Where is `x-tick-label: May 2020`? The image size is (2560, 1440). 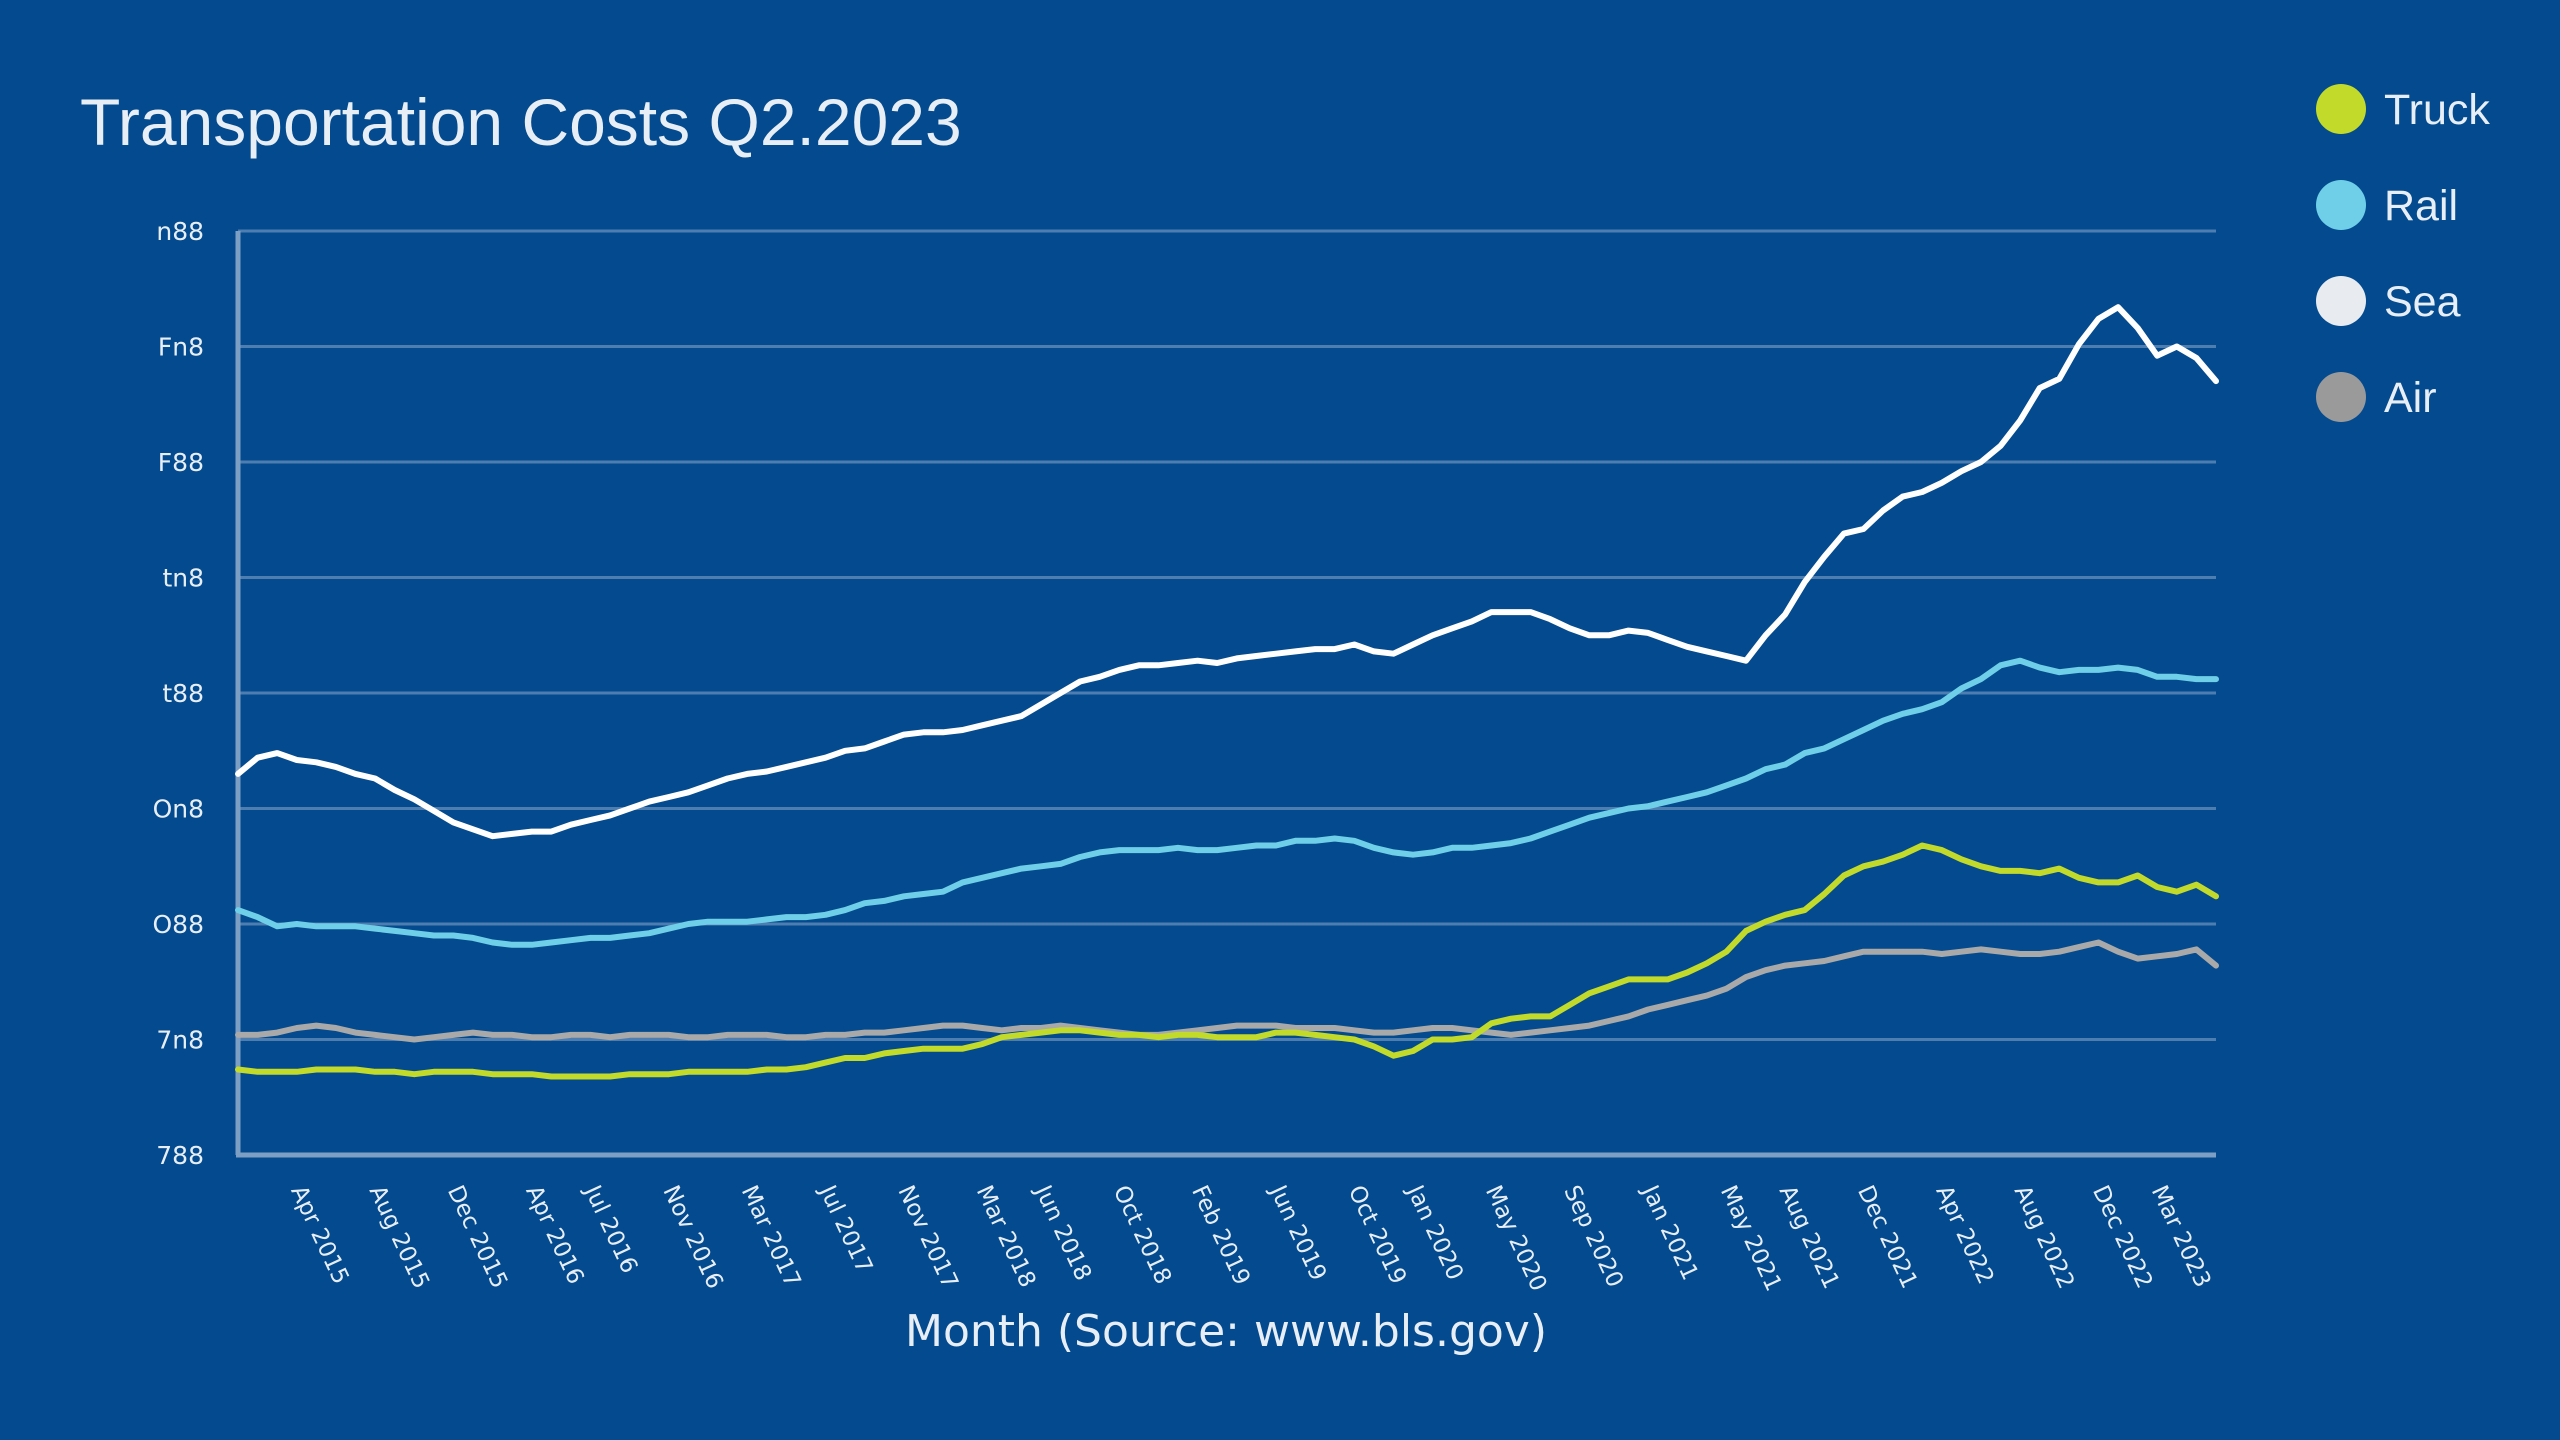
x-tick-label: May 2020 is located at coordinates (1515, 1239).